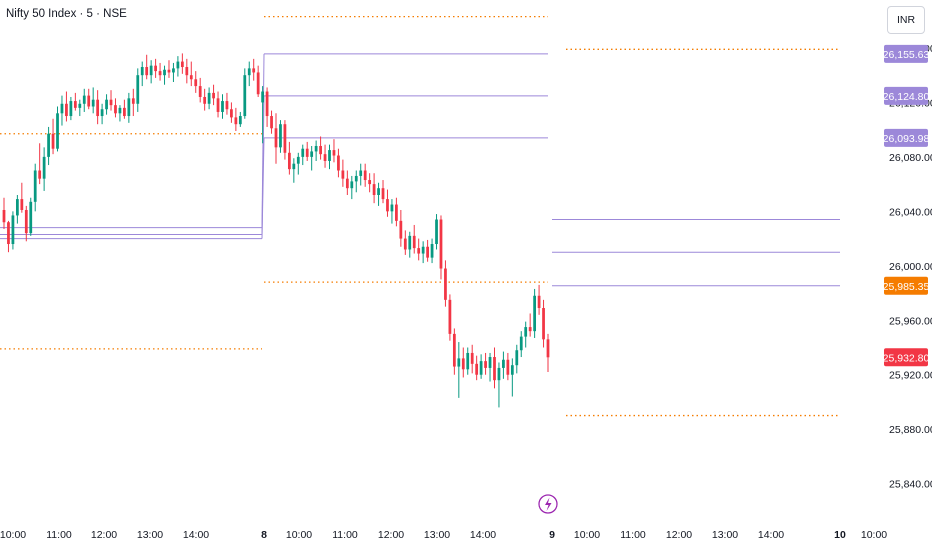  Describe the element at coordinates (906, 97) in the screenshot. I see `price-tag-label: 26,124.80` at that location.